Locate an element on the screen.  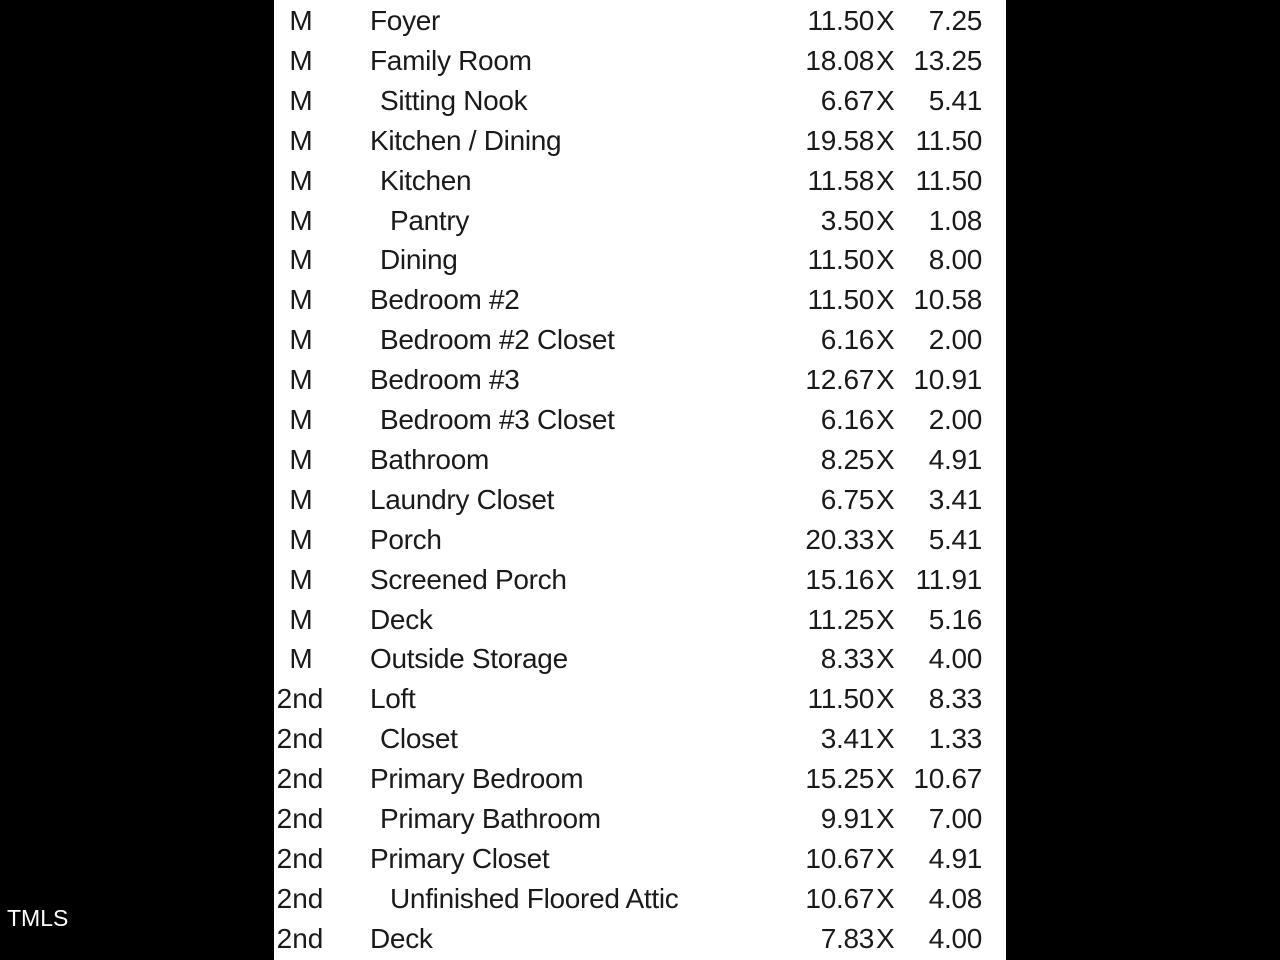
room-row: M Pantry 3.50 X 1.08 is located at coordinates (640, 221).